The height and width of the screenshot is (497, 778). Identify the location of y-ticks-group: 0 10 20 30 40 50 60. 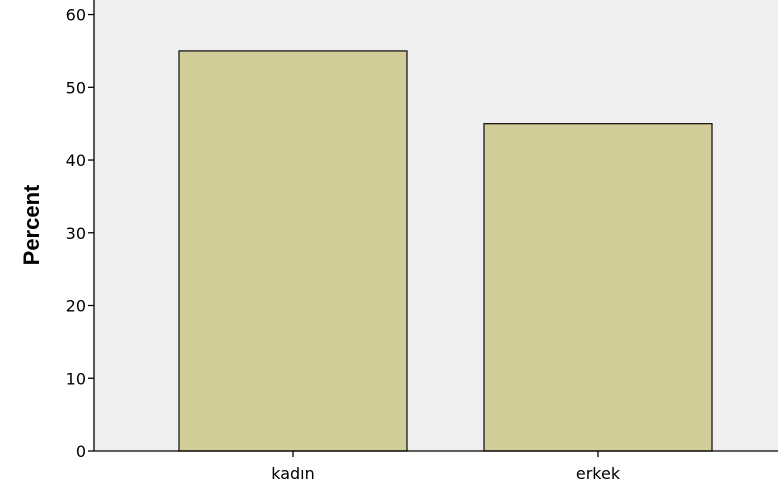
(80, 233).